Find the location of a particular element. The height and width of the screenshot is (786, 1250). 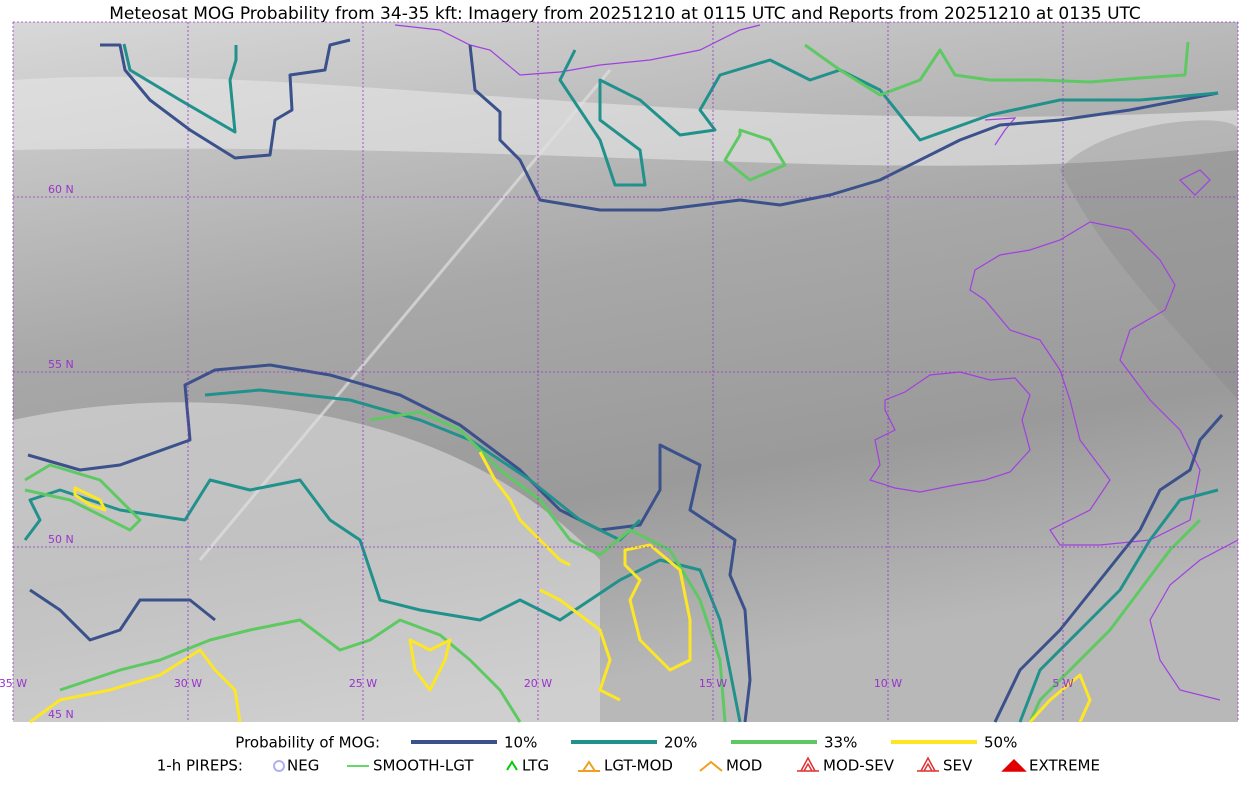

cloud-band is located at coordinates (625, 121).